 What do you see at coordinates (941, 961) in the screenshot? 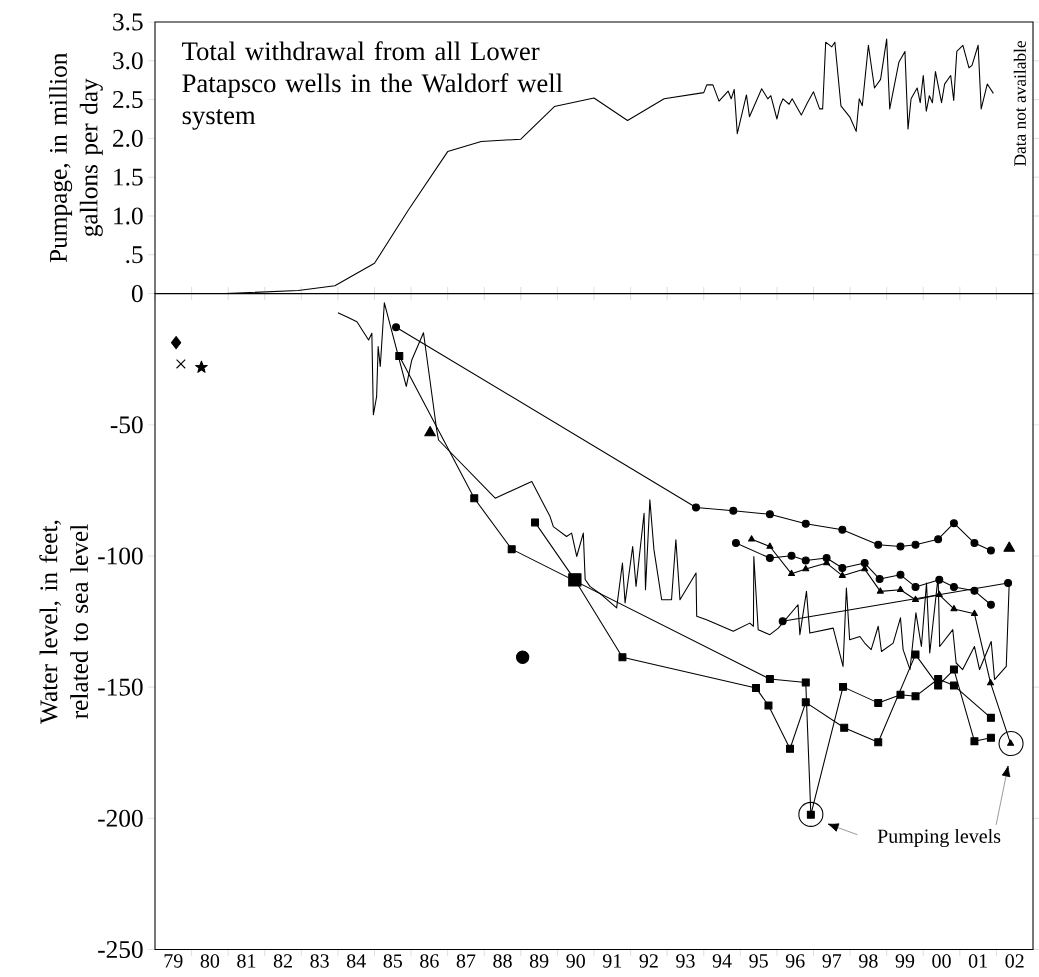
I see `x-tick-label: 00` at bounding box center [941, 961].